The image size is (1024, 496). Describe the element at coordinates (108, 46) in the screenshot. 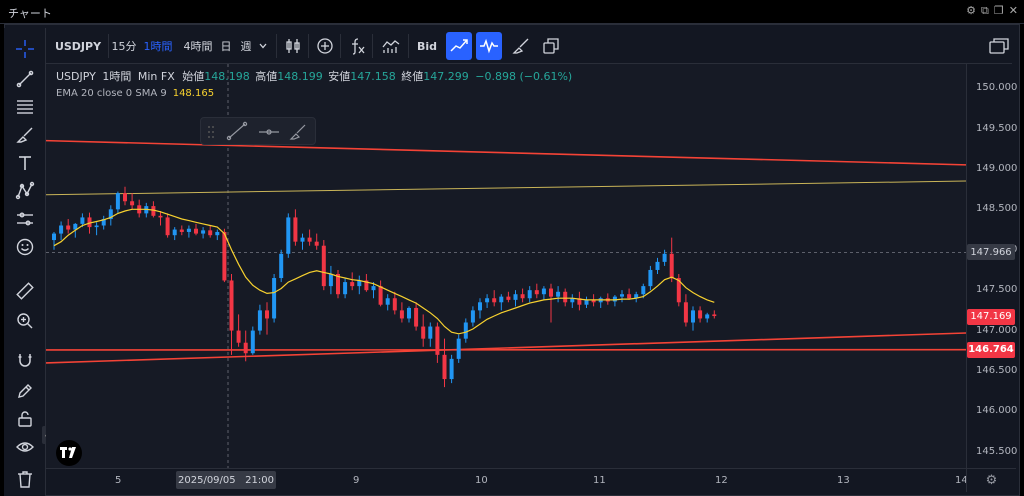

I see `toolbar-divider` at that location.